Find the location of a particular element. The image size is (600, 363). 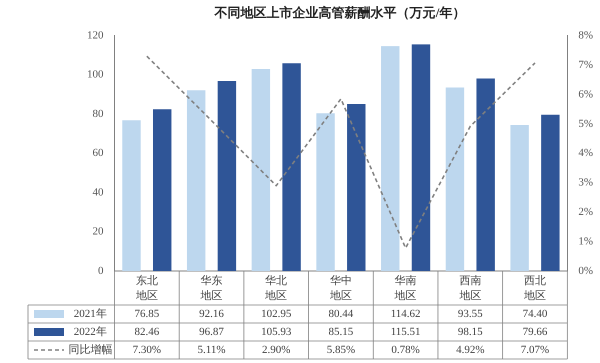

data-label: 2.90% is located at coordinates (276, 350).